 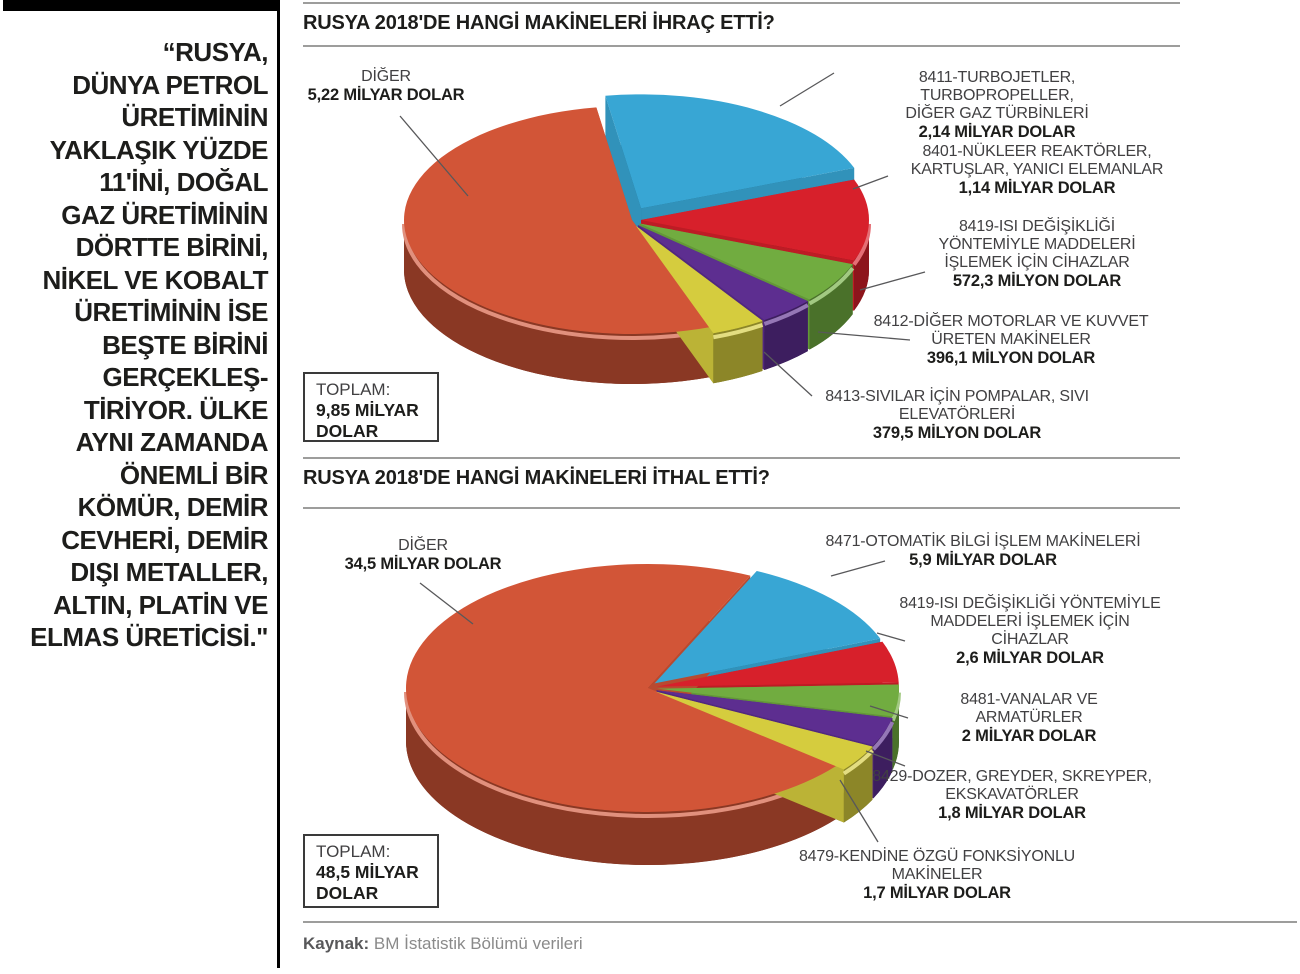 What do you see at coordinates (741, 46) in the screenshot?
I see `chart-1-under-rule` at bounding box center [741, 46].